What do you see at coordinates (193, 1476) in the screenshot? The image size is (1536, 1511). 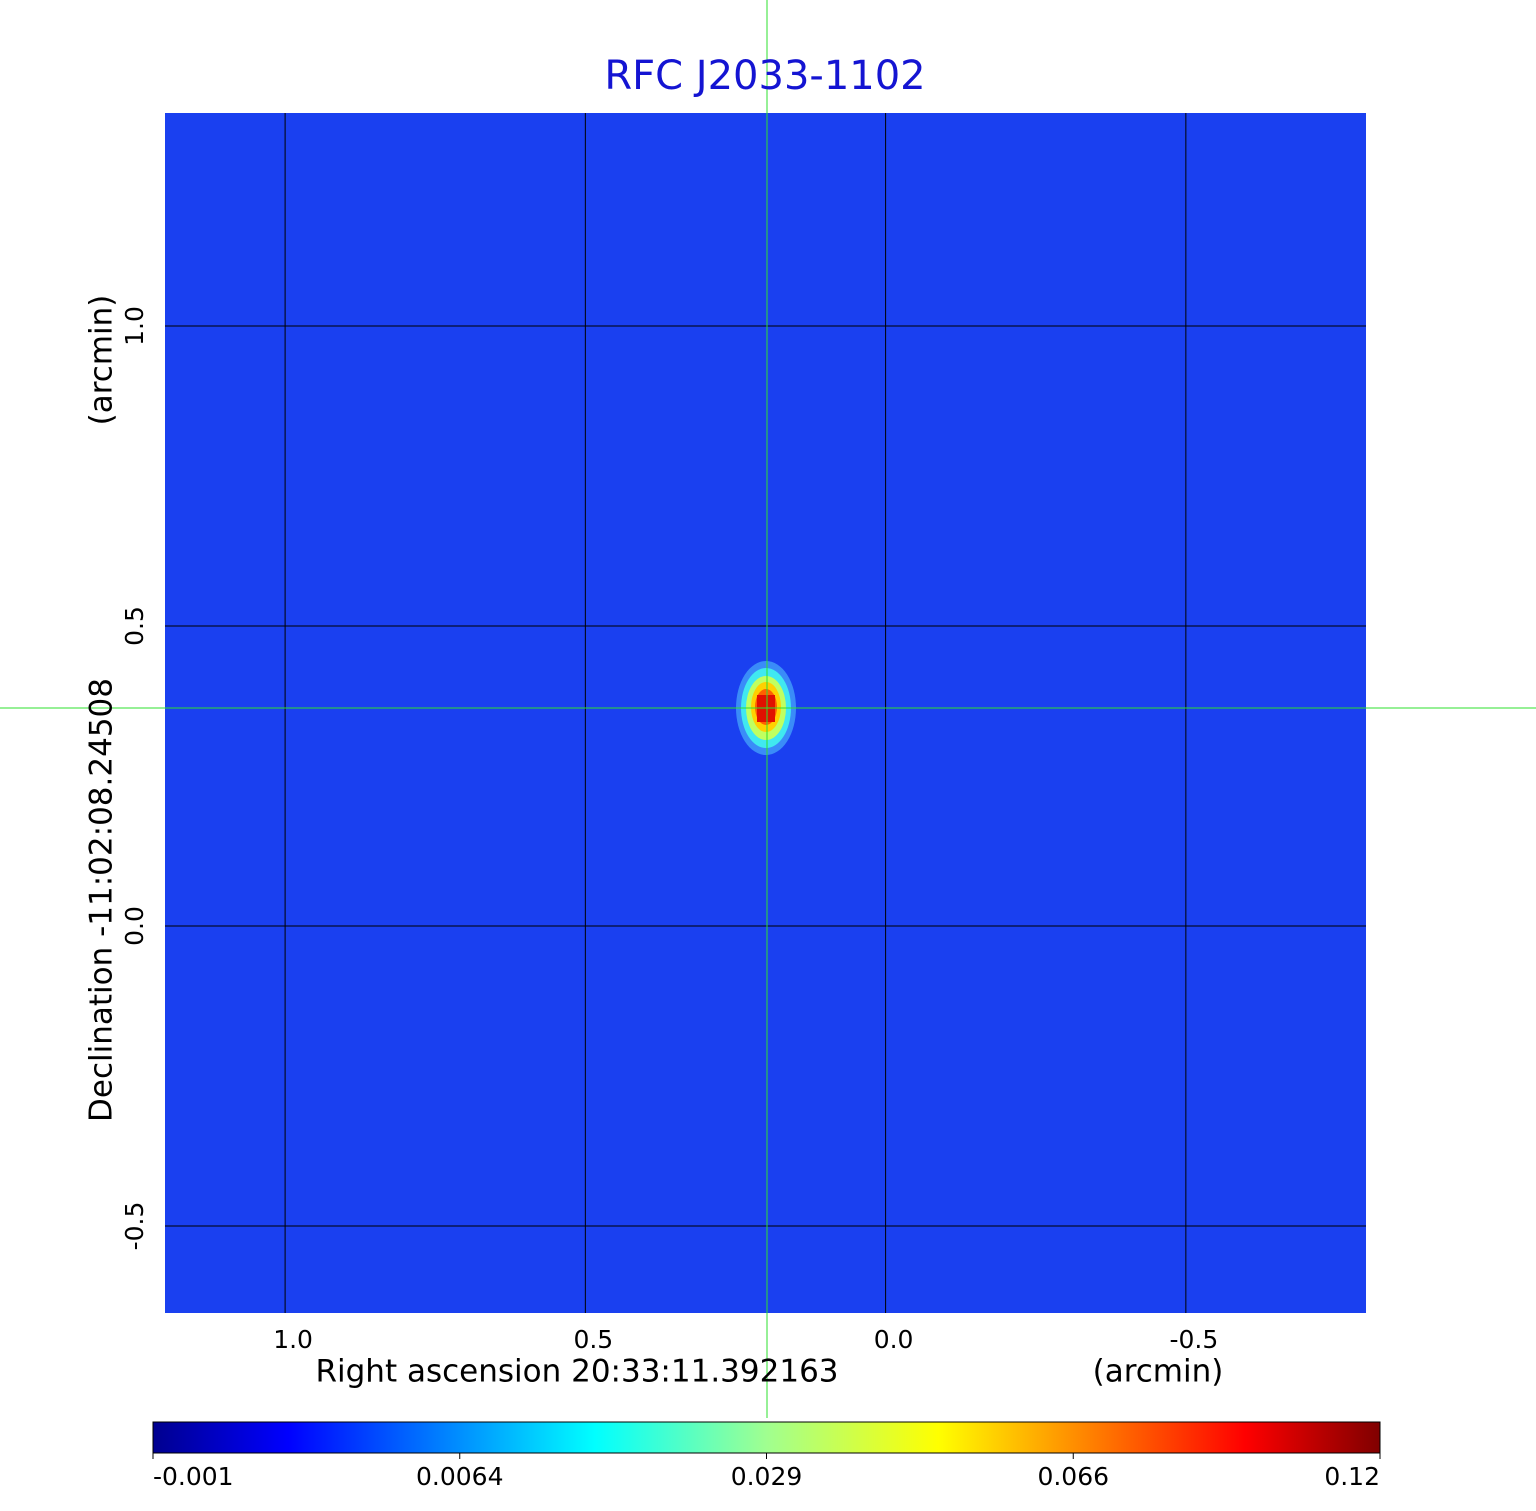 I see `colorbar-tick-label: -0.001` at bounding box center [193, 1476].